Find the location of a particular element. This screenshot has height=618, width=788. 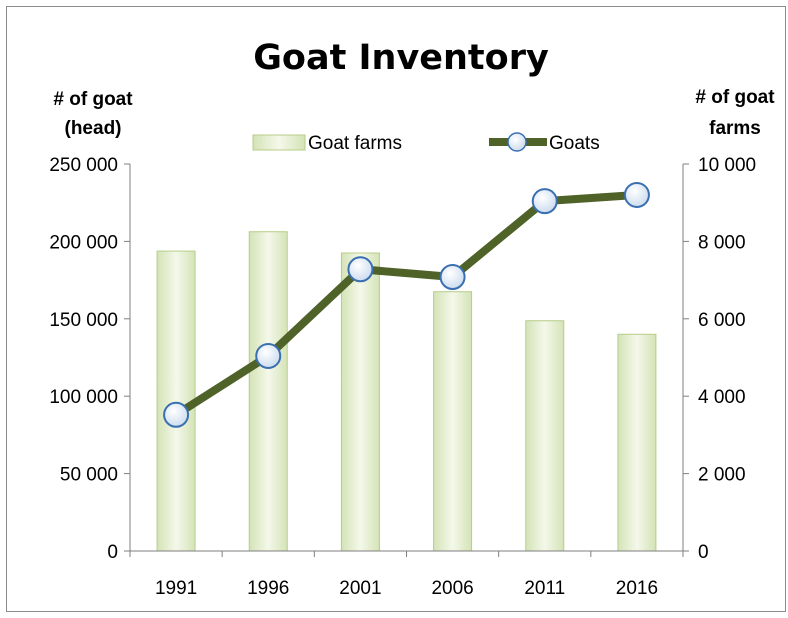

y-right-tick-label-1: 2 000 is located at coordinates (722, 475).